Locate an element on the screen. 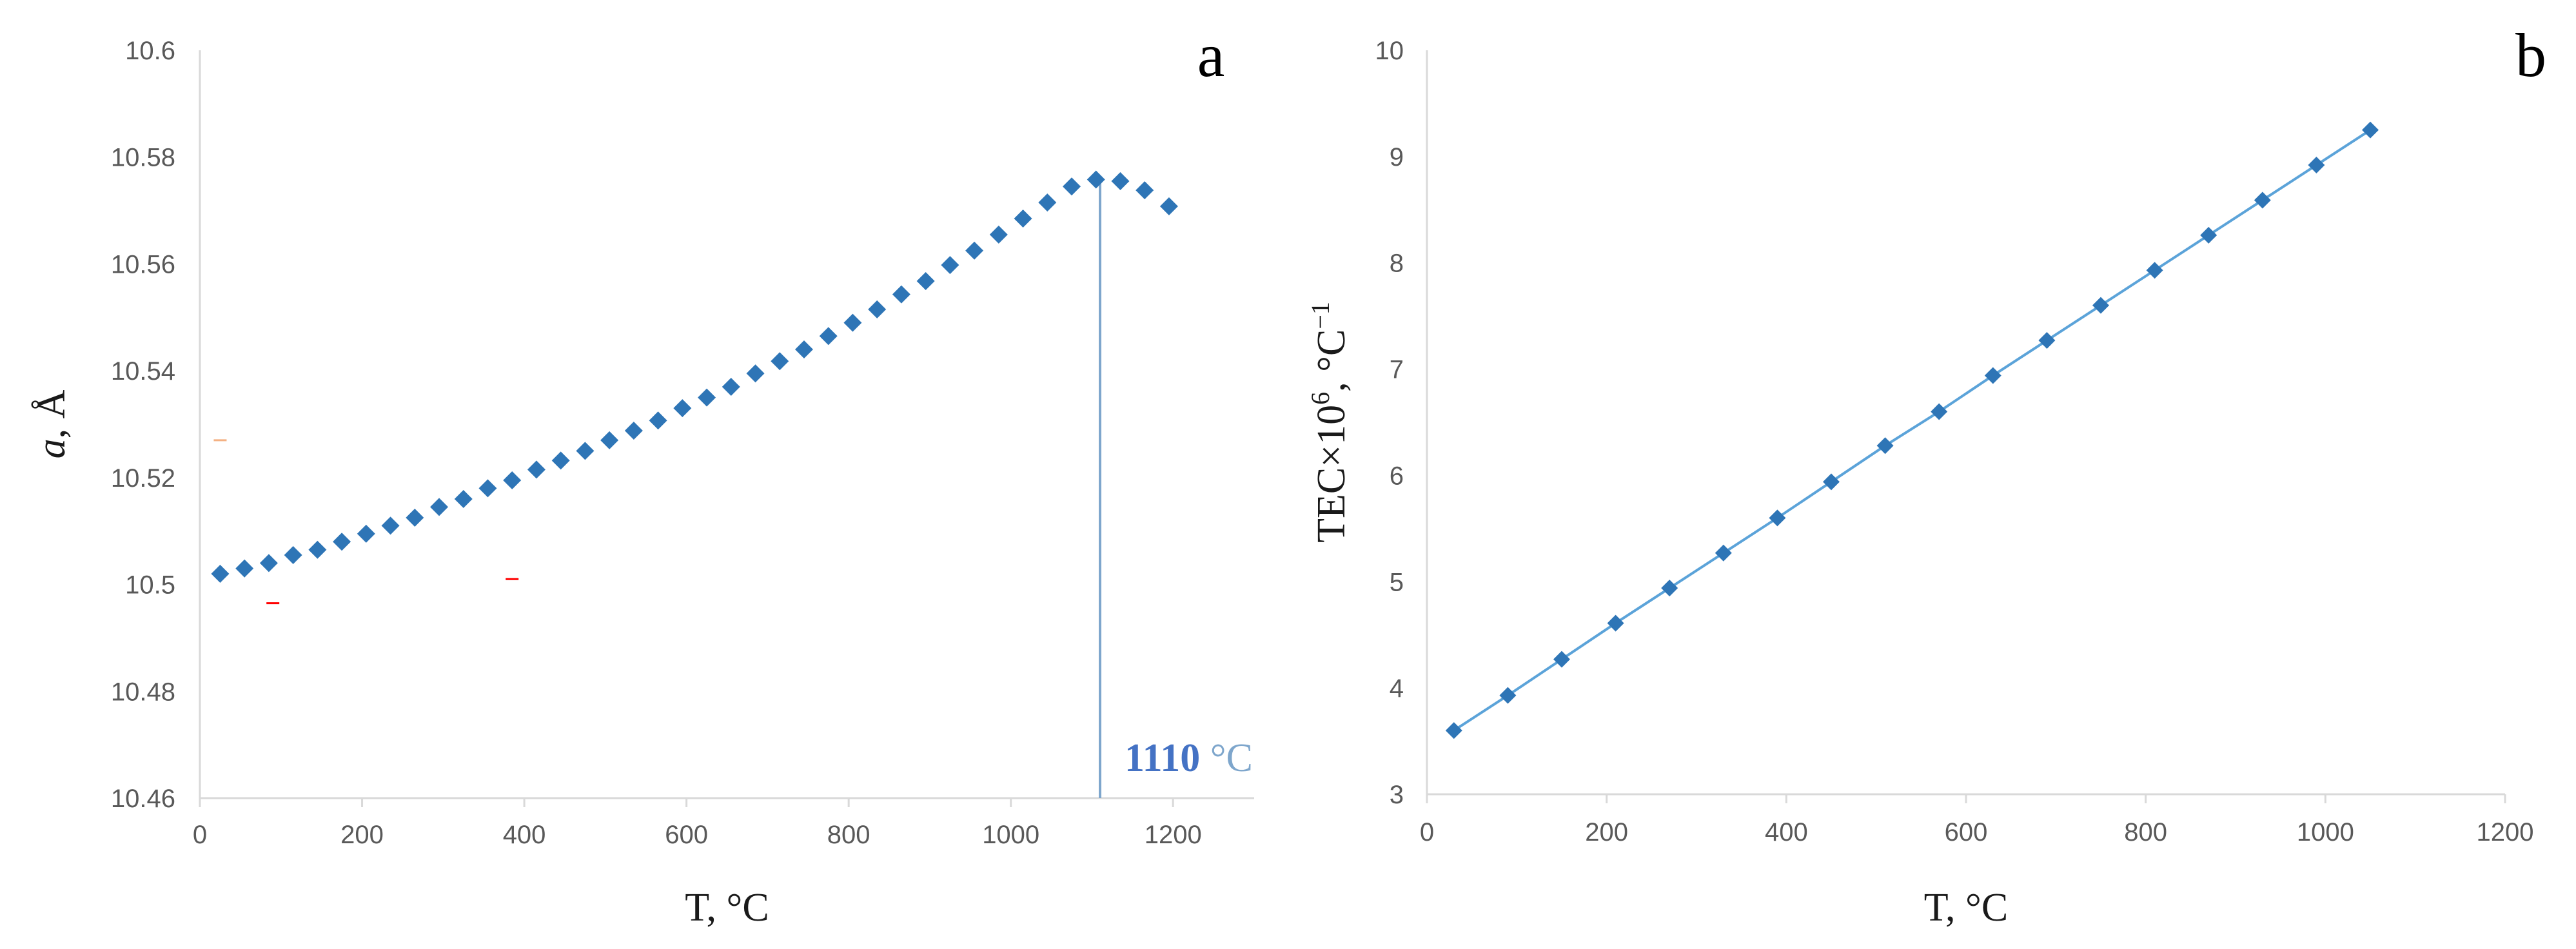 This screenshot has width=2576, height=949. y-axis-title: TEC×106, °C−1 is located at coordinates (1329, 422).